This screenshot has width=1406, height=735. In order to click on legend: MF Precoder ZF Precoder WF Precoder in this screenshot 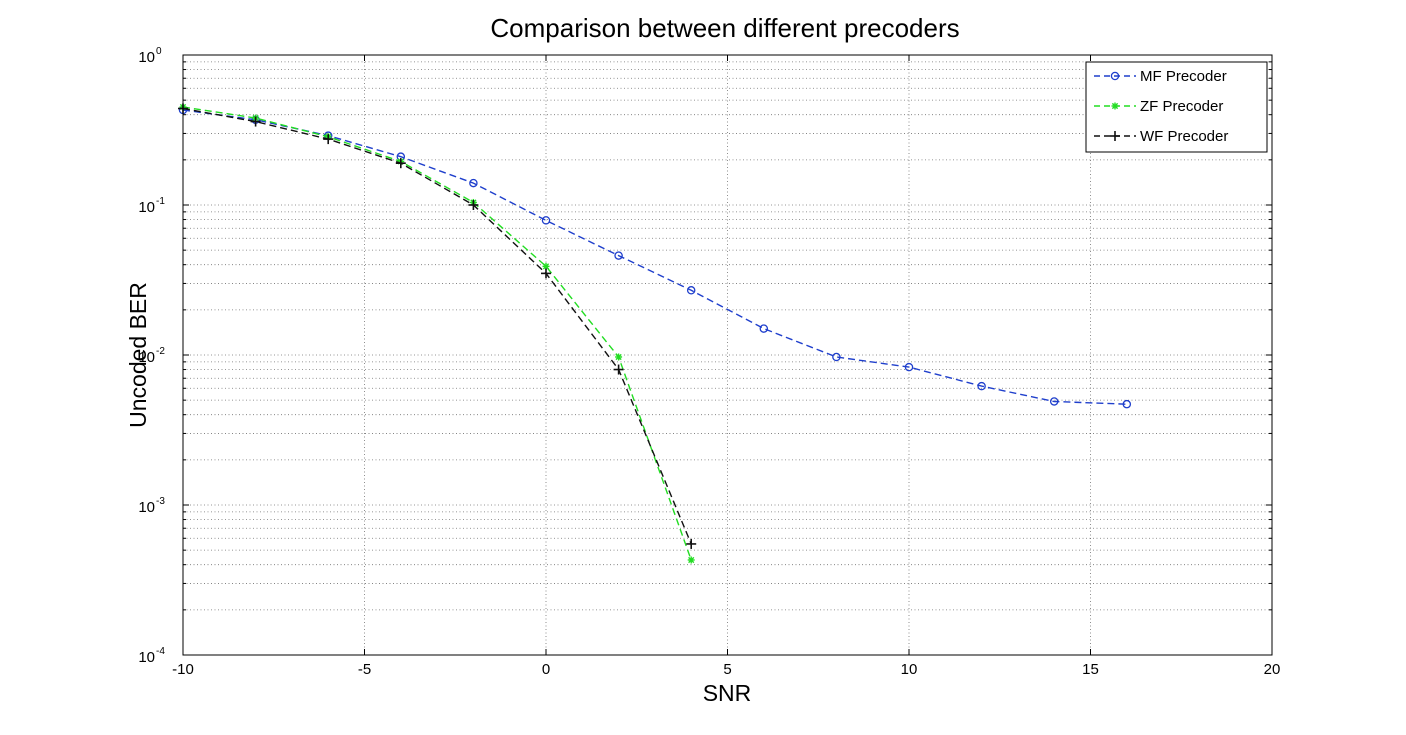, I will do `click(1176, 107)`.